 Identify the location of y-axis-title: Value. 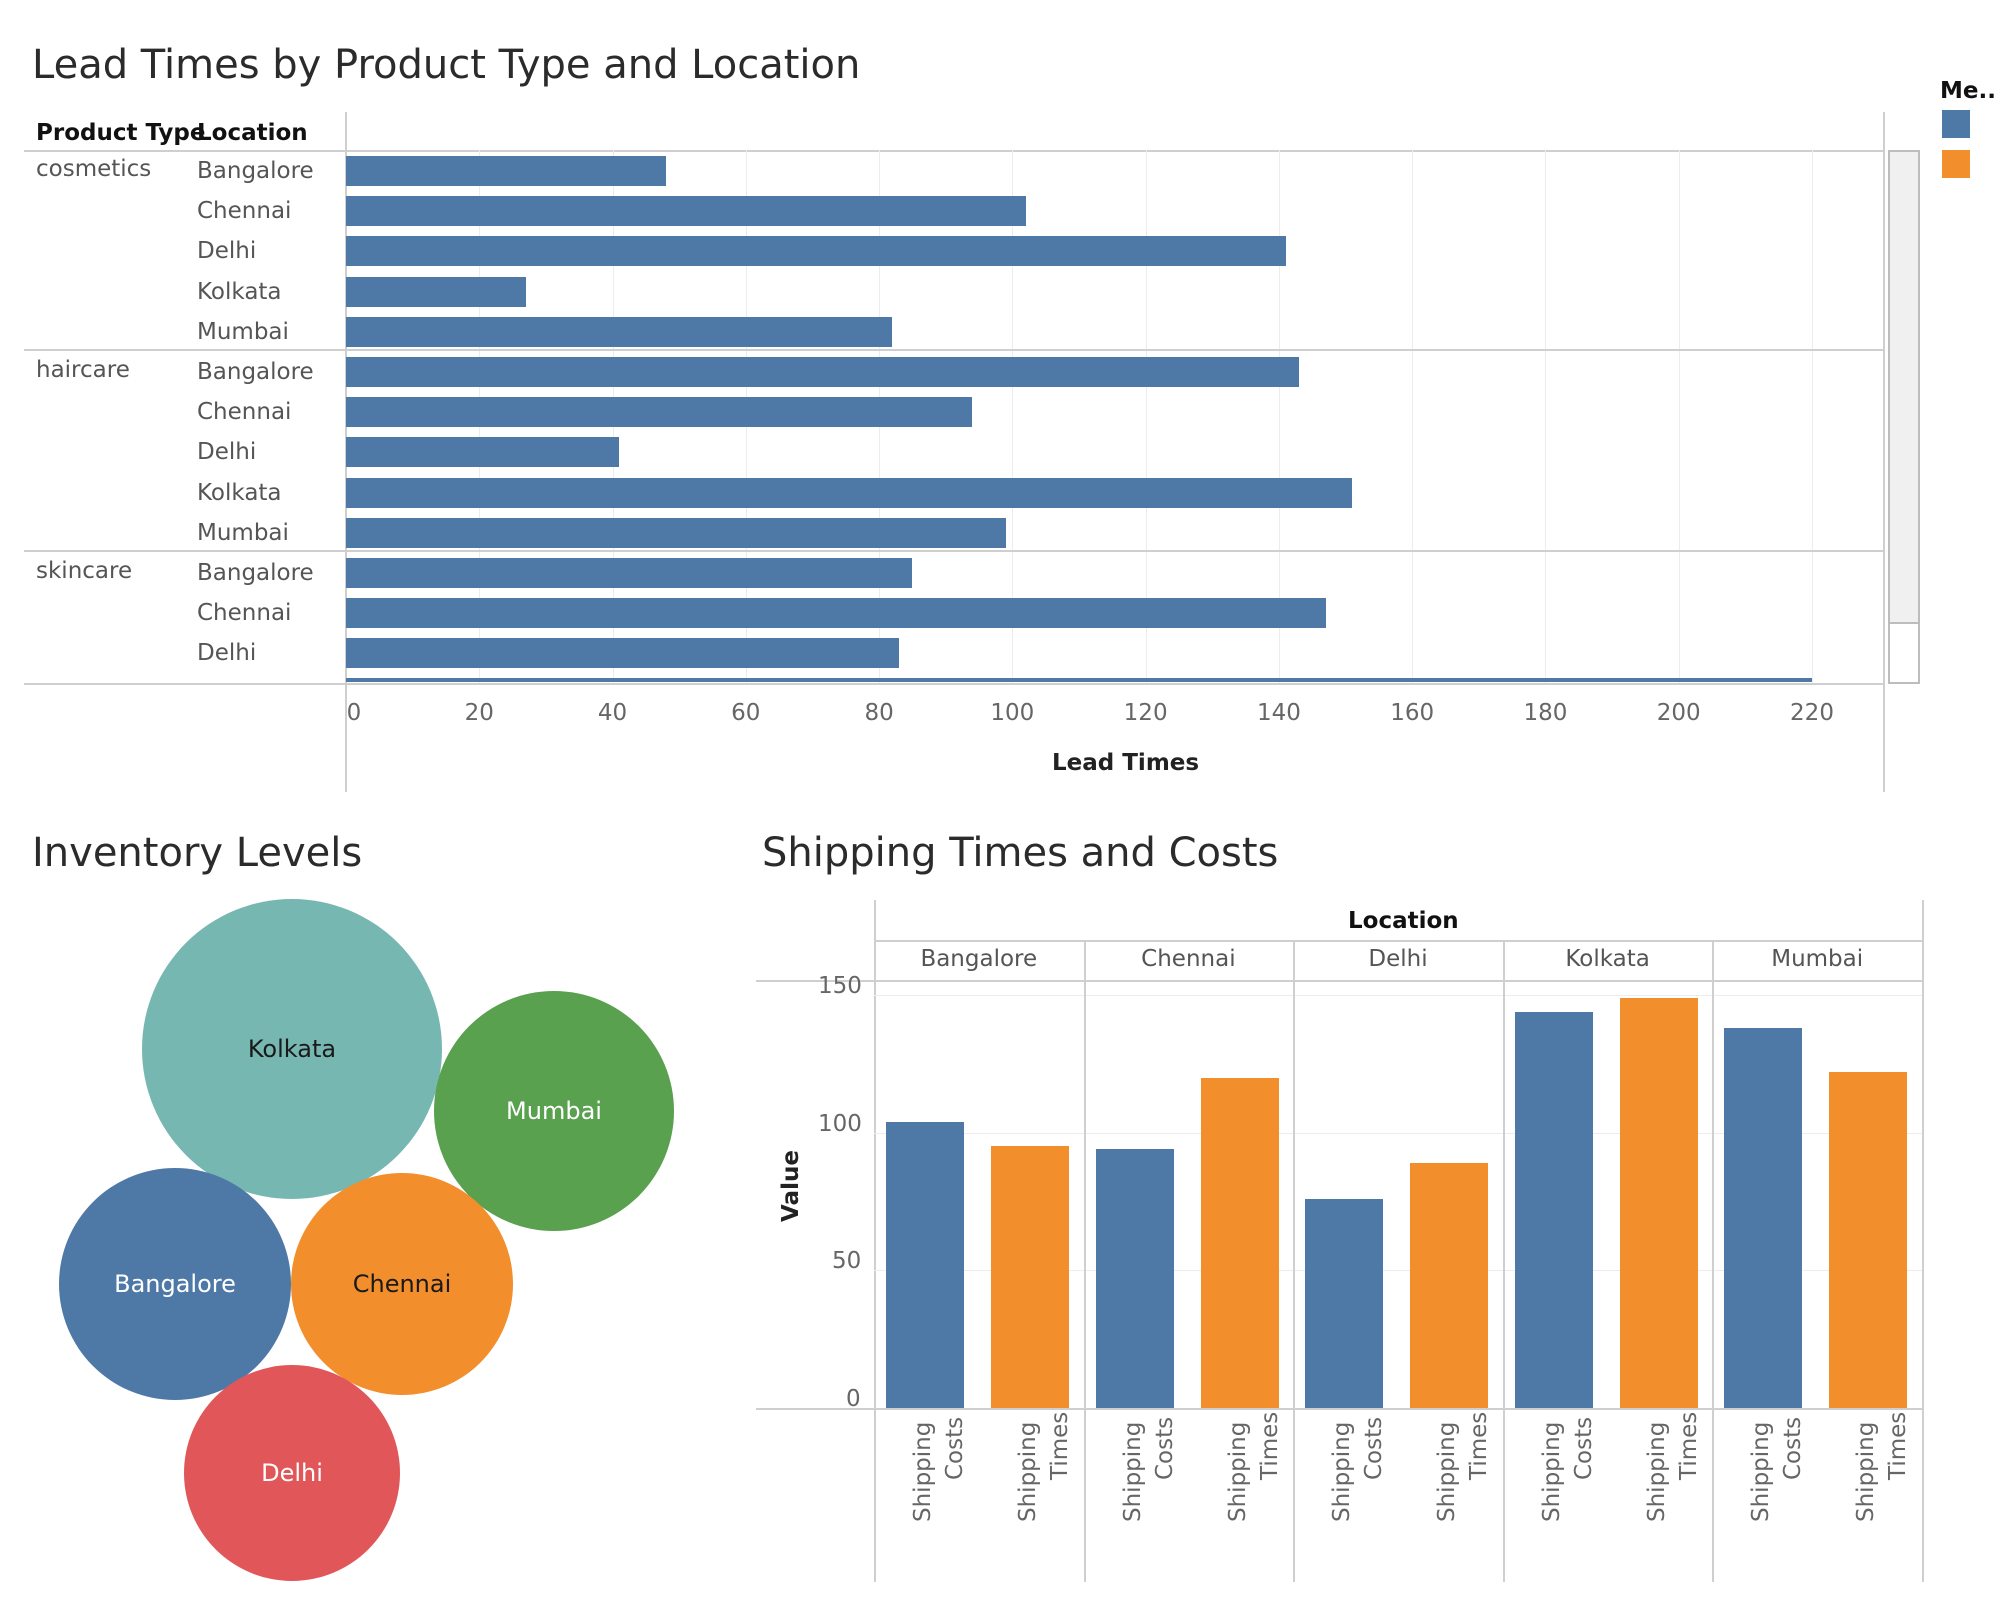
(791, 1186).